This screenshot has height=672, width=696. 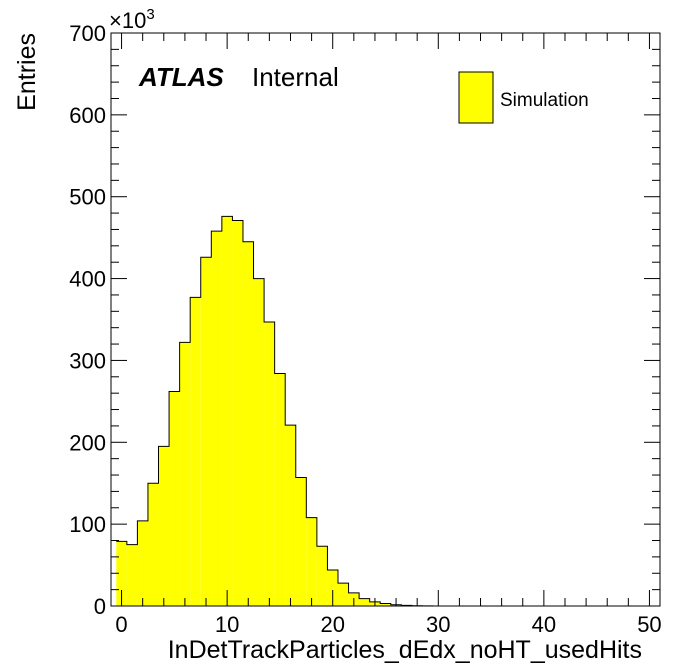 What do you see at coordinates (87, 320) in the screenshot?
I see `y-tick-labels: 0 100 200 300 400 500 600 700` at bounding box center [87, 320].